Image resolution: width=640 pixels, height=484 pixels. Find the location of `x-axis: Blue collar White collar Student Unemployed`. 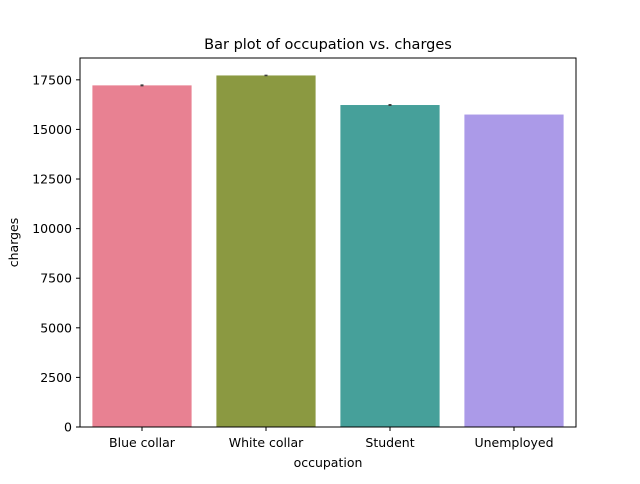

x-axis: Blue collar White collar Student Unemployed is located at coordinates (331, 438).